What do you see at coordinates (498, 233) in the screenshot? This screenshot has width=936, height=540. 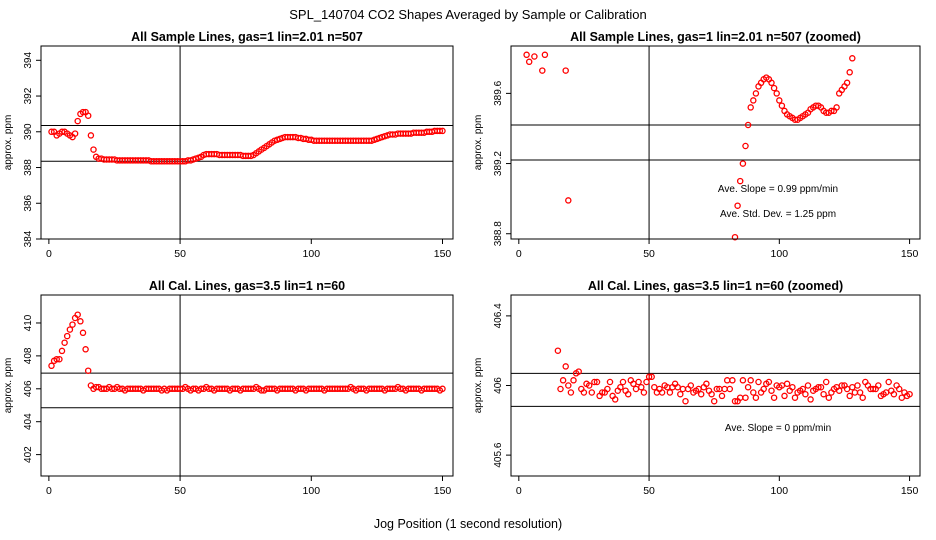 I see `y-tick-label: 388.8` at bounding box center [498, 233].